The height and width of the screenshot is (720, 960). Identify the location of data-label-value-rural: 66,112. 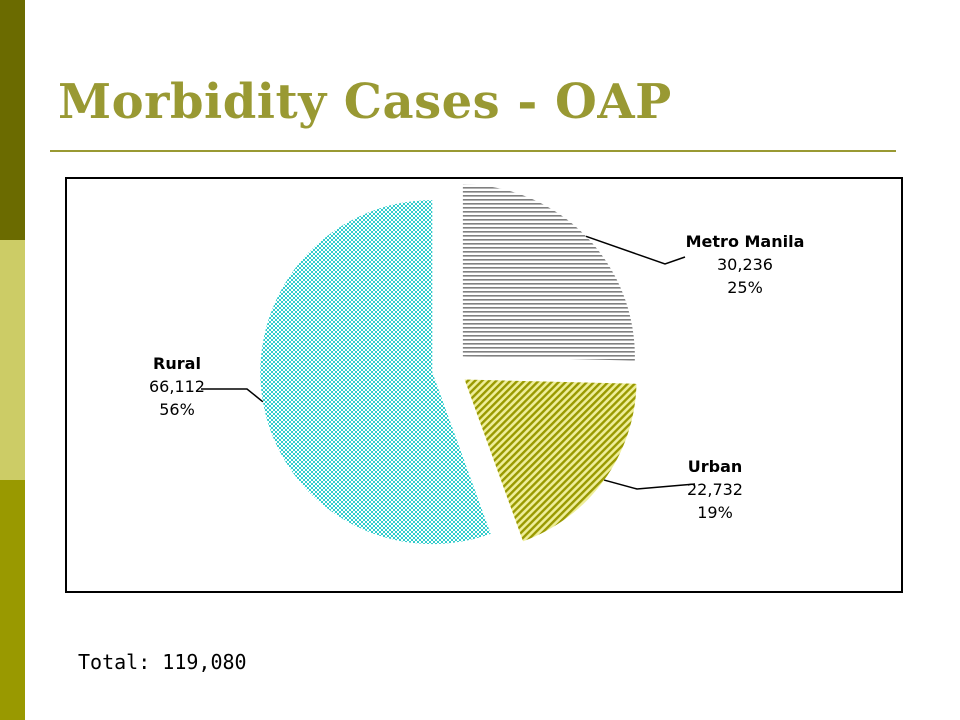
(177, 386).